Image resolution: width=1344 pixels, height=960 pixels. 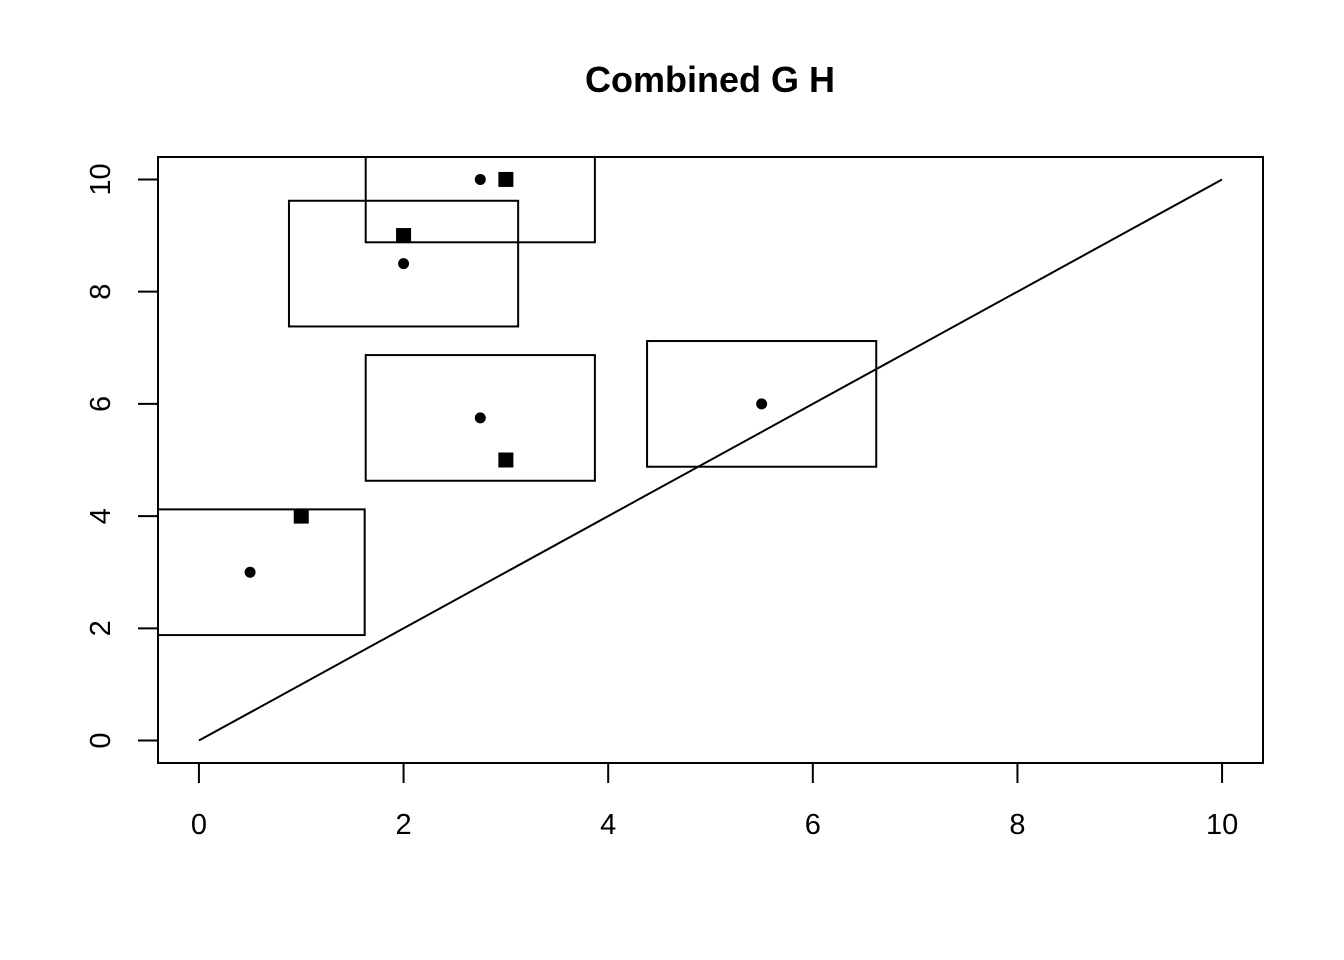 What do you see at coordinates (101, 628) in the screenshot?
I see `y-tick-label: 2` at bounding box center [101, 628].